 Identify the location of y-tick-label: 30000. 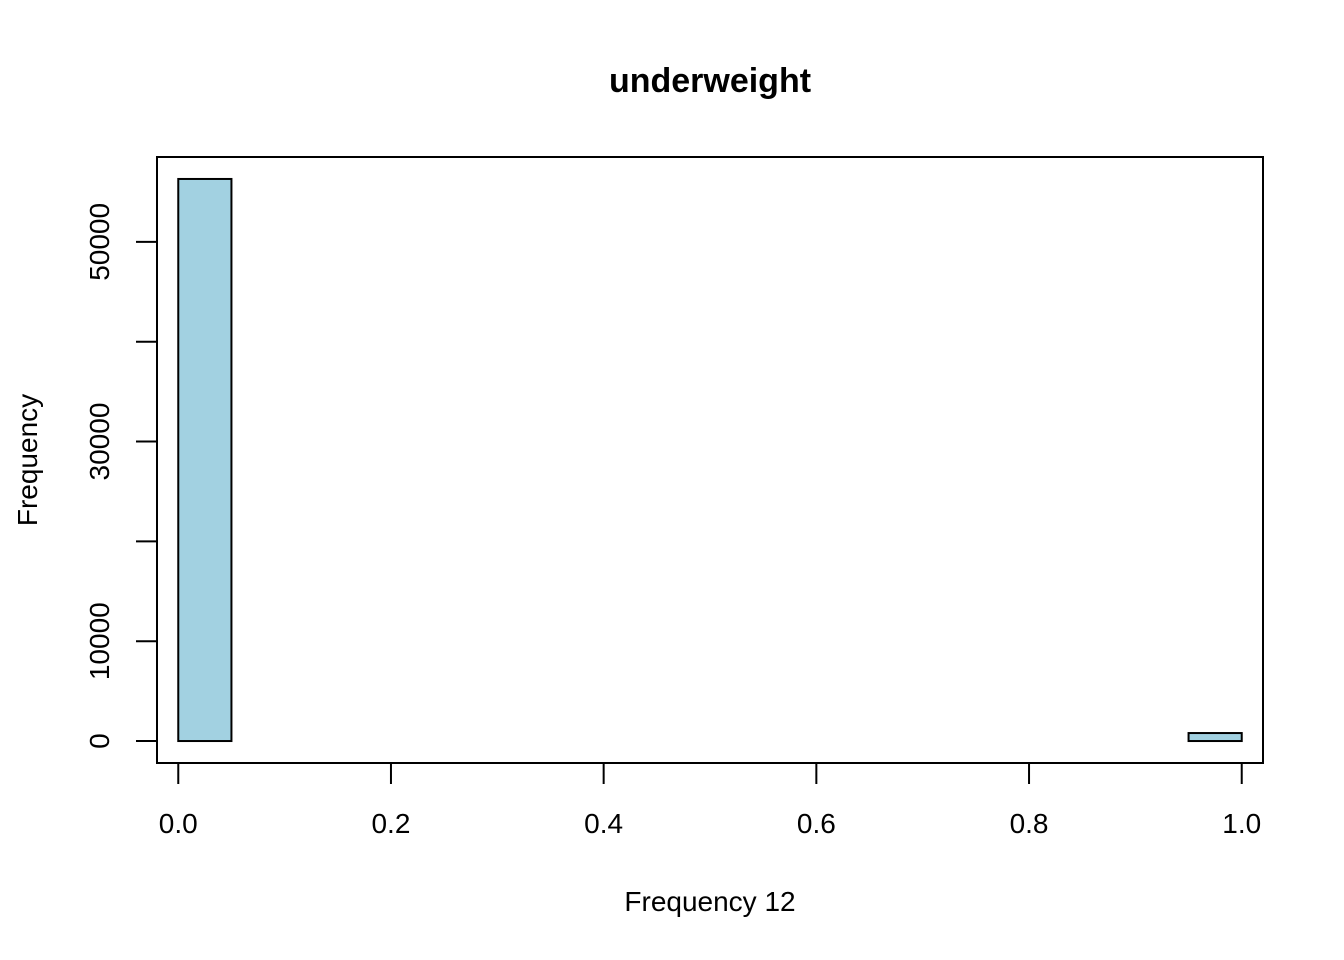
(99, 442).